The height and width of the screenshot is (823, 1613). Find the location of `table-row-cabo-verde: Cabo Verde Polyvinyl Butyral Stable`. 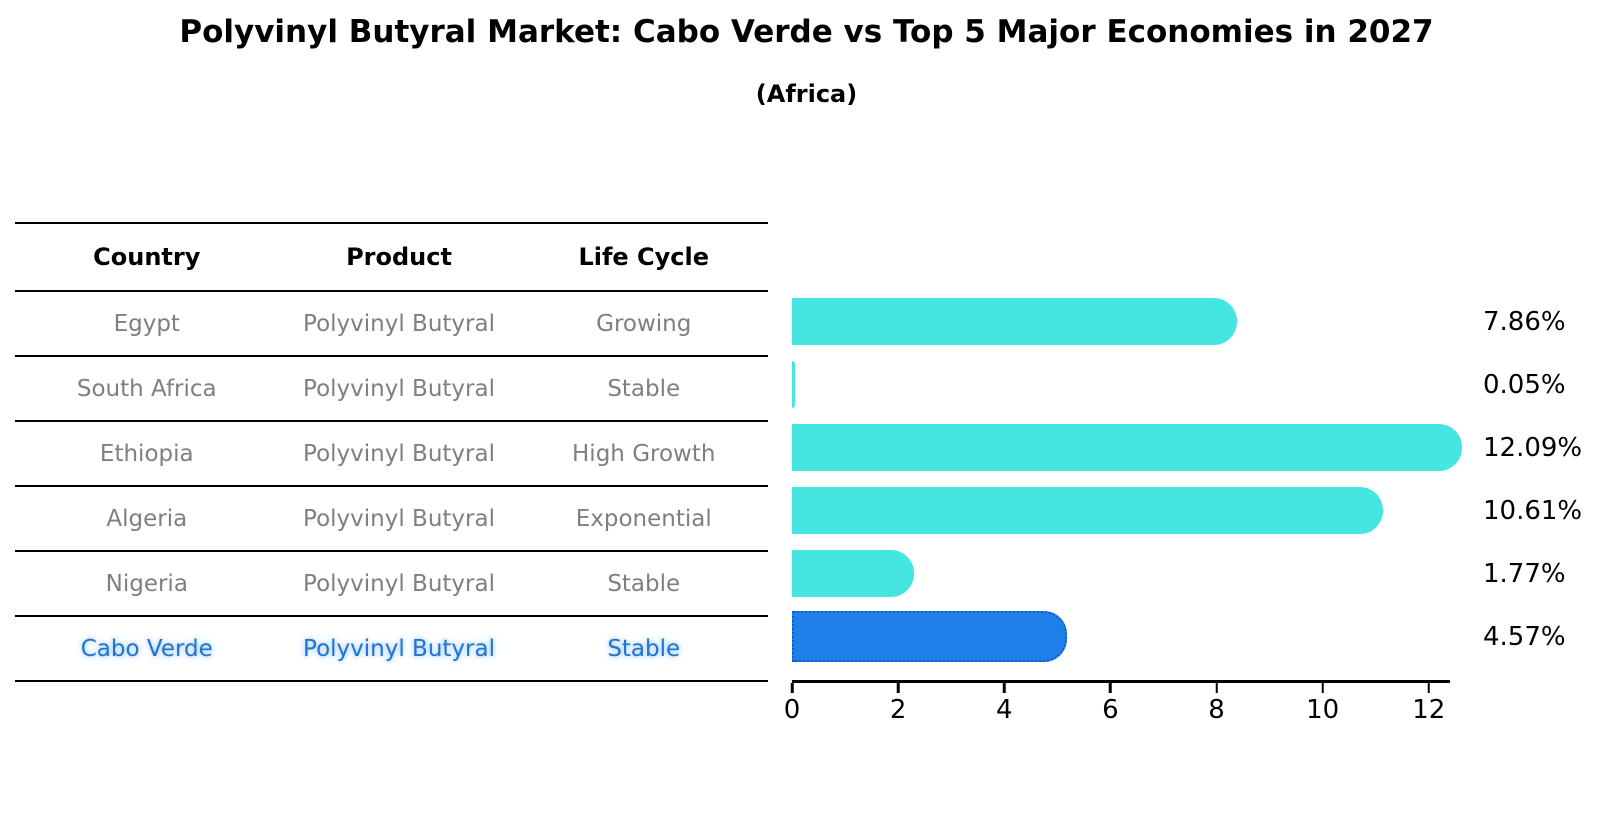

table-row-cabo-verde: Cabo Verde Polyvinyl Butyral Stable is located at coordinates (391, 649).